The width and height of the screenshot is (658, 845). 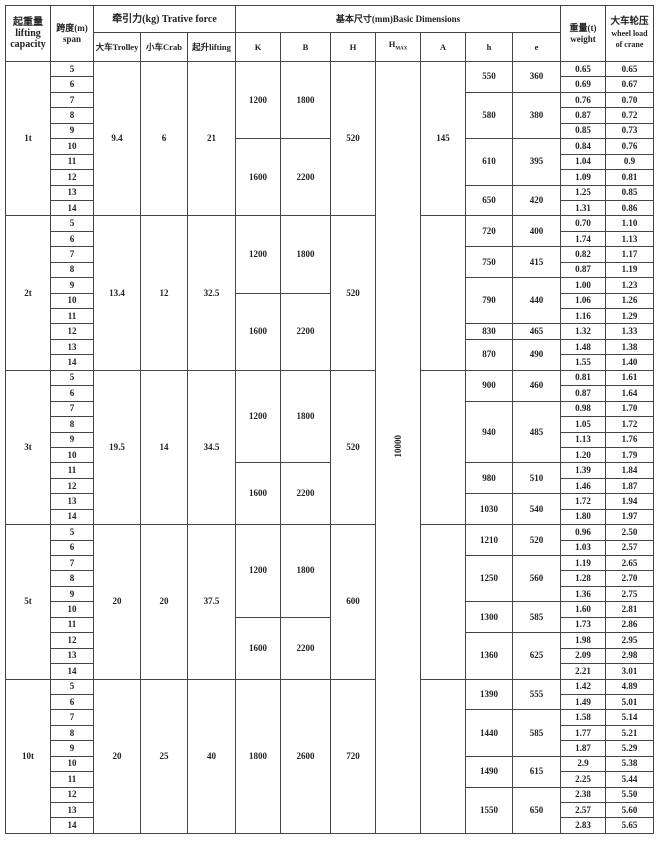 What do you see at coordinates (536, 354) in the screenshot?
I see `e-cell: 490` at bounding box center [536, 354].